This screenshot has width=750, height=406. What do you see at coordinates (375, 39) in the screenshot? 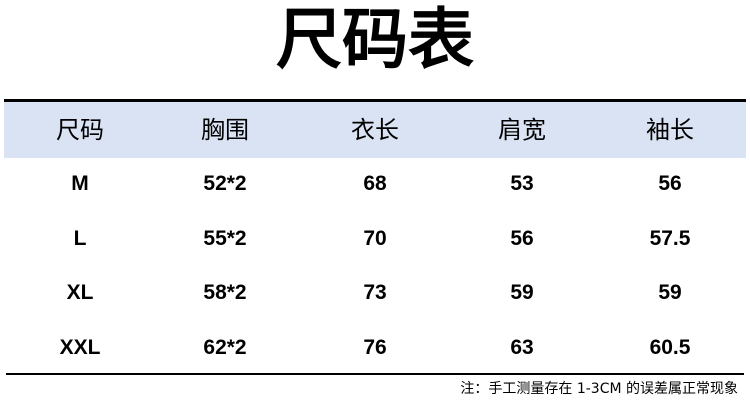
I see `page-title: 尺码表` at bounding box center [375, 39].